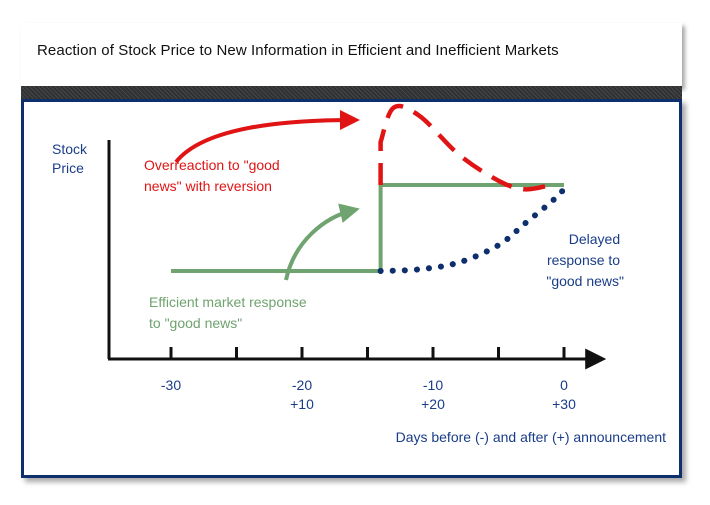 The width and height of the screenshot is (710, 505). I want to click on x-tick-label: -30, so click(171, 385).